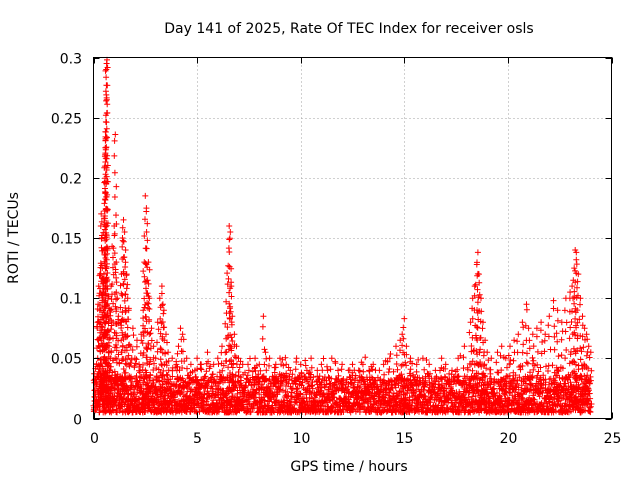  Describe the element at coordinates (302, 439) in the screenshot. I see `x-tick-label: 10` at that location.